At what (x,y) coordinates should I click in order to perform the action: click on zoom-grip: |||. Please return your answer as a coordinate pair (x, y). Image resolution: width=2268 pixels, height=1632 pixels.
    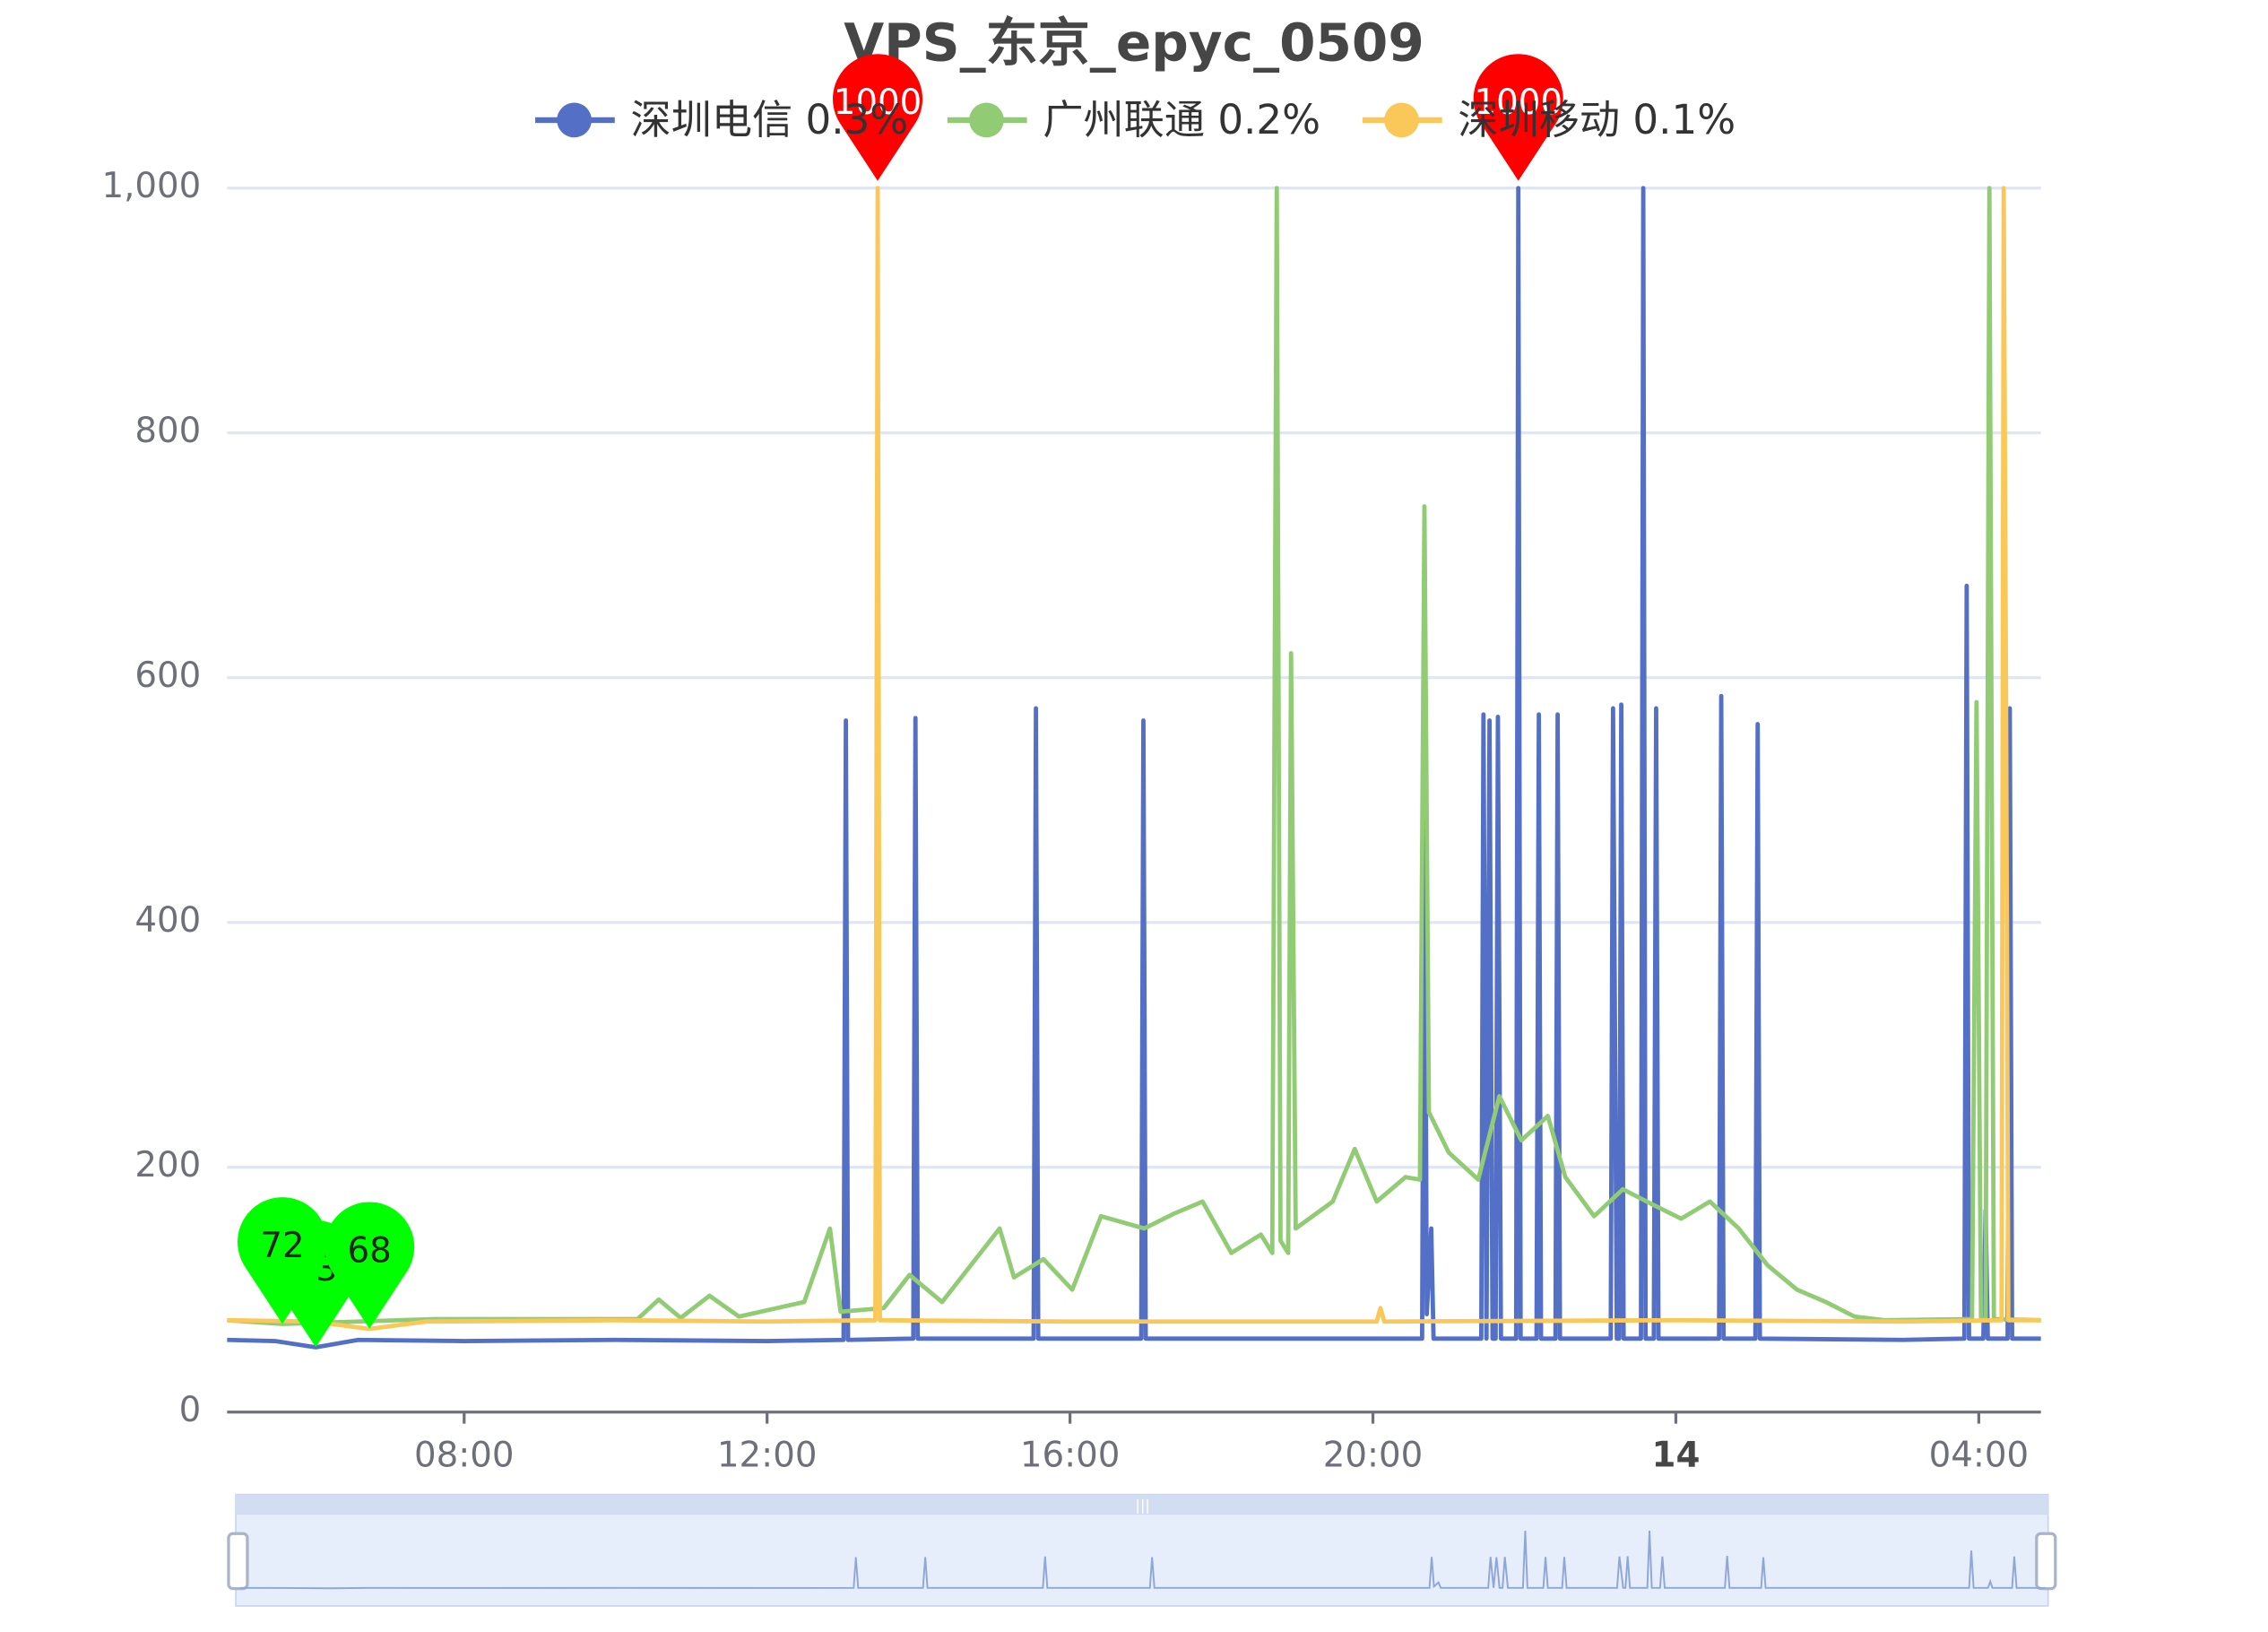
    Looking at the image, I should click on (1143, 1505).